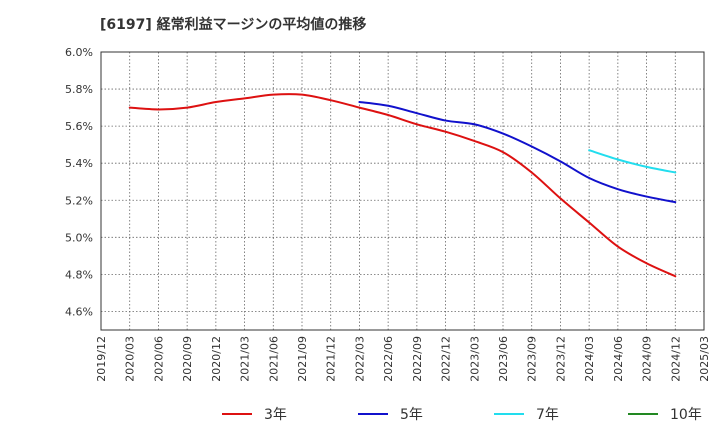 The height and width of the screenshot is (440, 720). Describe the element at coordinates (462, 415) in the screenshot. I see `legend: 3年 5年 7年 10年` at that location.